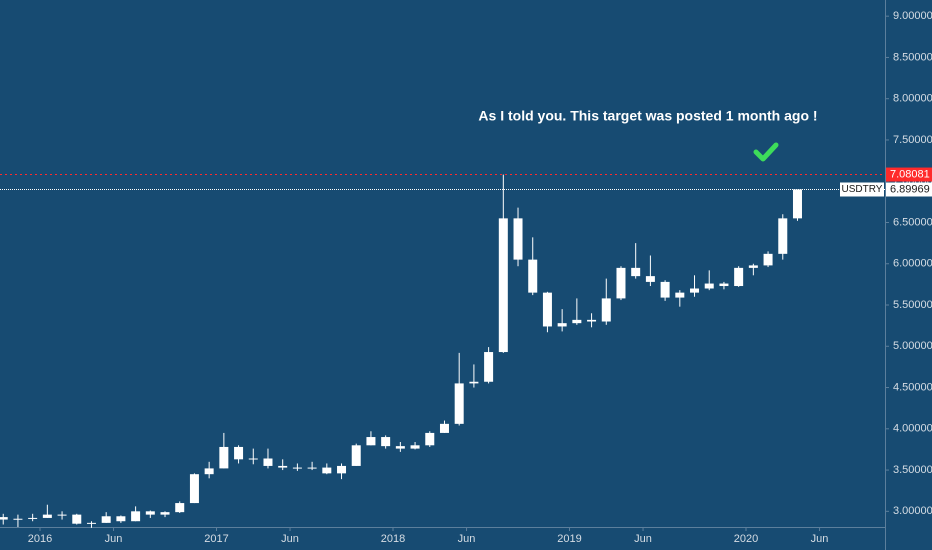  What do you see at coordinates (912, 511) in the screenshot?
I see `y-tick-label: 3.00000` at bounding box center [912, 511].